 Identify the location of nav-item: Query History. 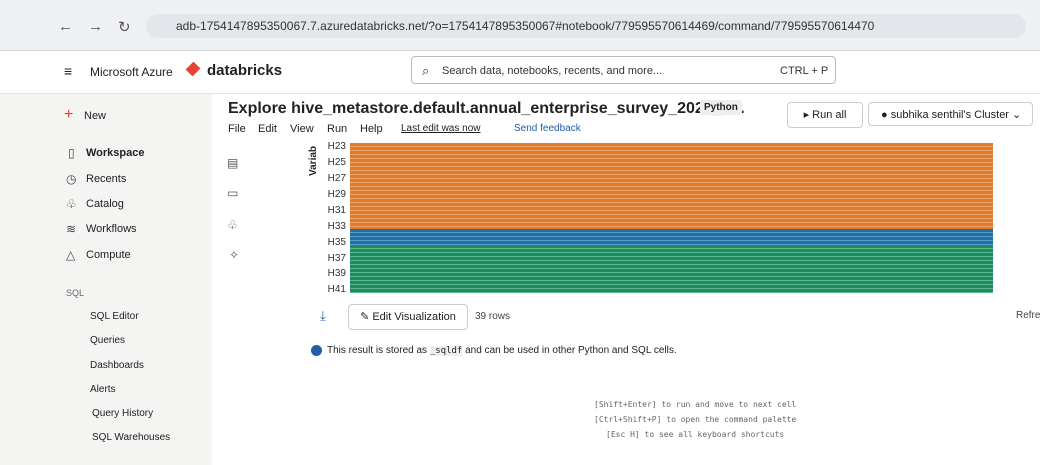
(123, 413).